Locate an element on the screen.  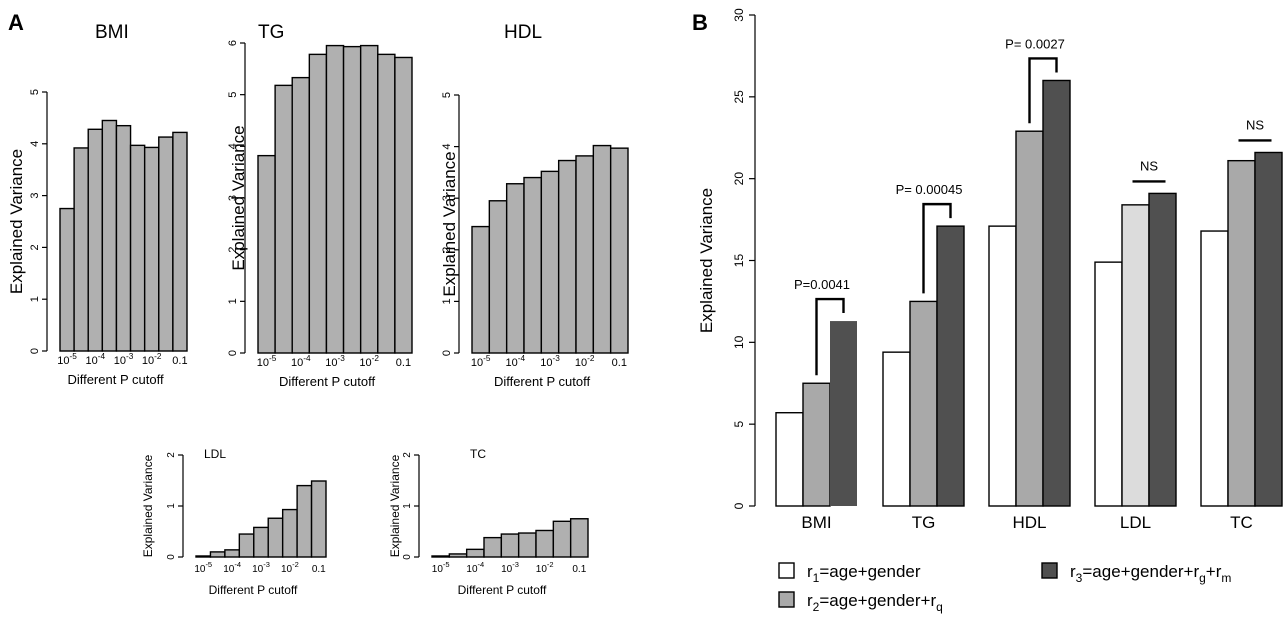
bar-r1-ldl is located at coordinates (1108, 384).